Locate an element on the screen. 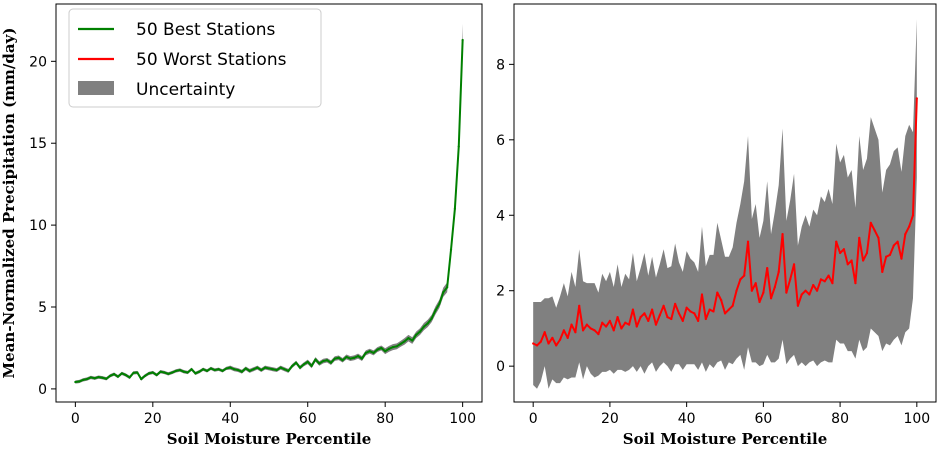  legend-worst-label: 50 Worst Stations is located at coordinates (211, 60).